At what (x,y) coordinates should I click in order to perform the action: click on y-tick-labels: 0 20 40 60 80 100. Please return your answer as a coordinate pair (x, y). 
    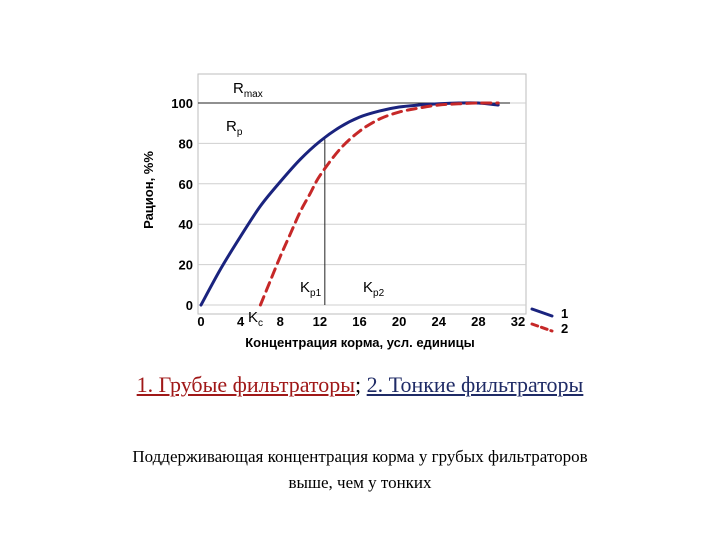
    Looking at the image, I should click on (182, 204).